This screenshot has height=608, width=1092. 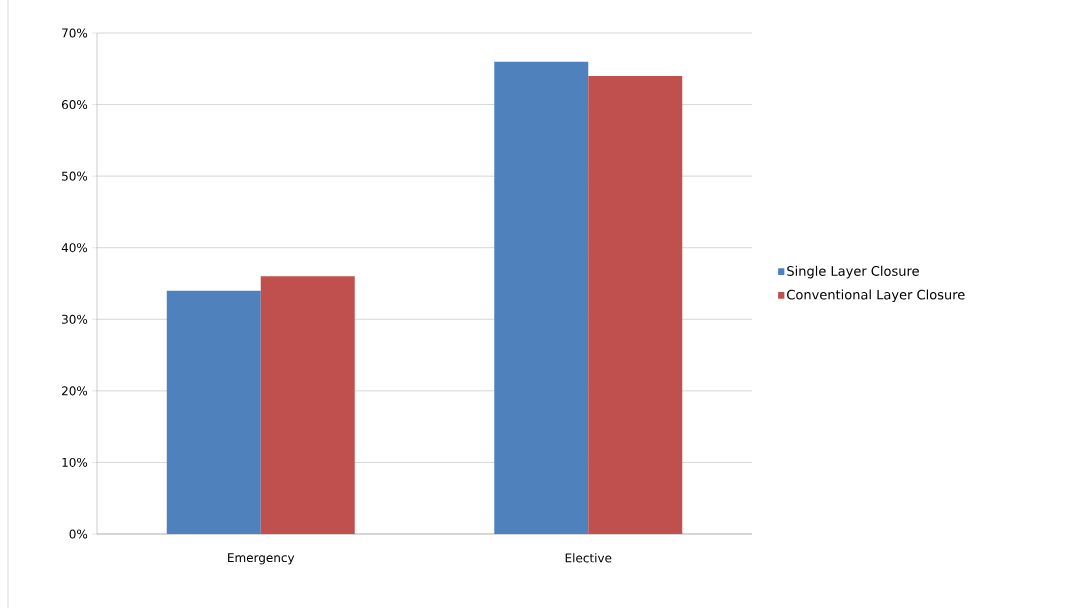 What do you see at coordinates (75, 319) in the screenshot?
I see `y-tick-label: 30%` at bounding box center [75, 319].